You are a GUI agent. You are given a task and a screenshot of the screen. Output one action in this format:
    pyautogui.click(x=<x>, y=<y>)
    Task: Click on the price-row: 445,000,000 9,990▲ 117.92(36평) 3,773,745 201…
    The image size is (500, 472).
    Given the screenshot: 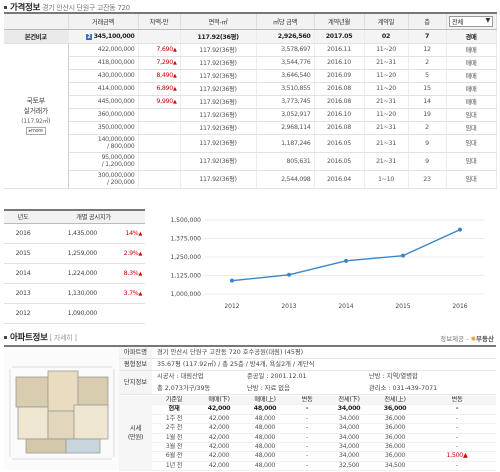 What is the action you would take?
    pyautogui.click(x=250, y=102)
    